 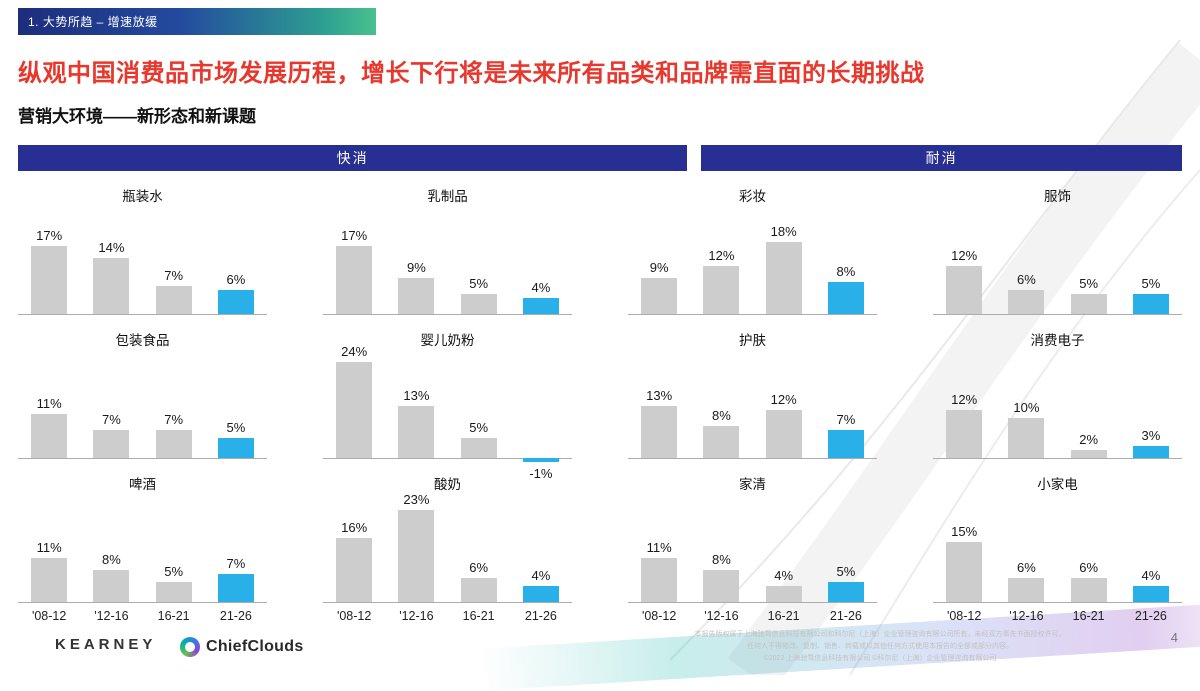 What do you see at coordinates (1151, 435) in the screenshot?
I see `bar-value-label: 3%` at bounding box center [1151, 435].